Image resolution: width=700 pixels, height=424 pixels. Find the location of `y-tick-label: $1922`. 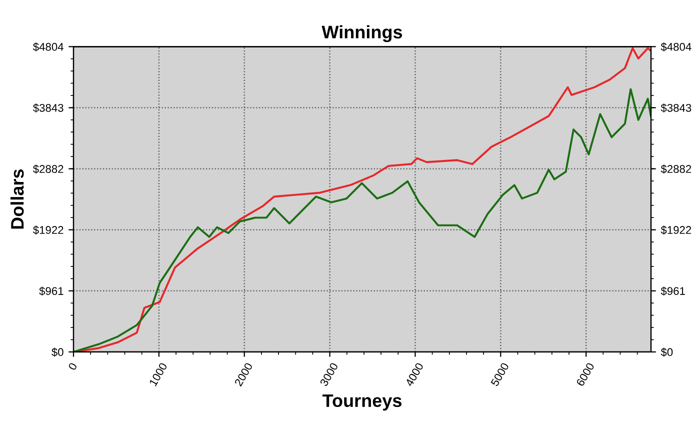

y-tick-label: $1922 is located at coordinates (48, 230).